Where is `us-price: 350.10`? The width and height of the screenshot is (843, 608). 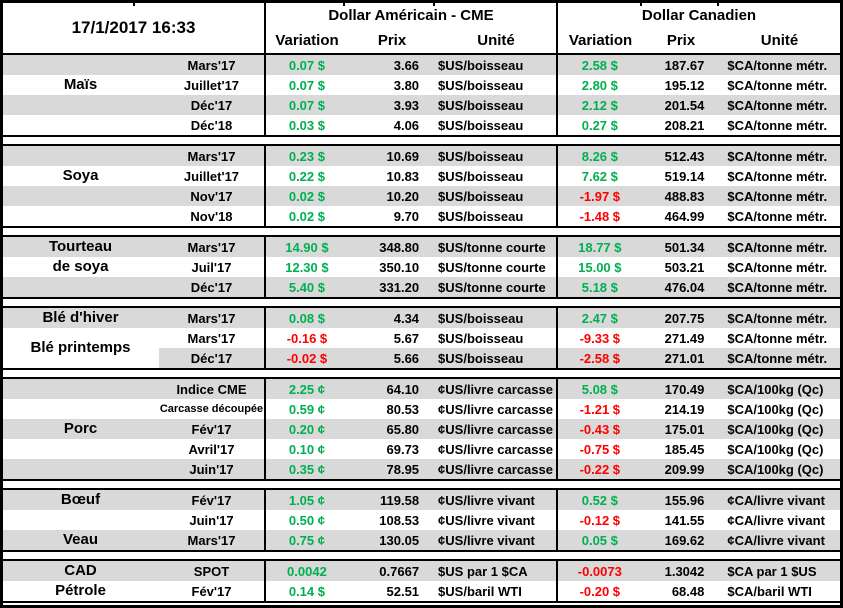
us-price: 350.10 is located at coordinates (399, 267).